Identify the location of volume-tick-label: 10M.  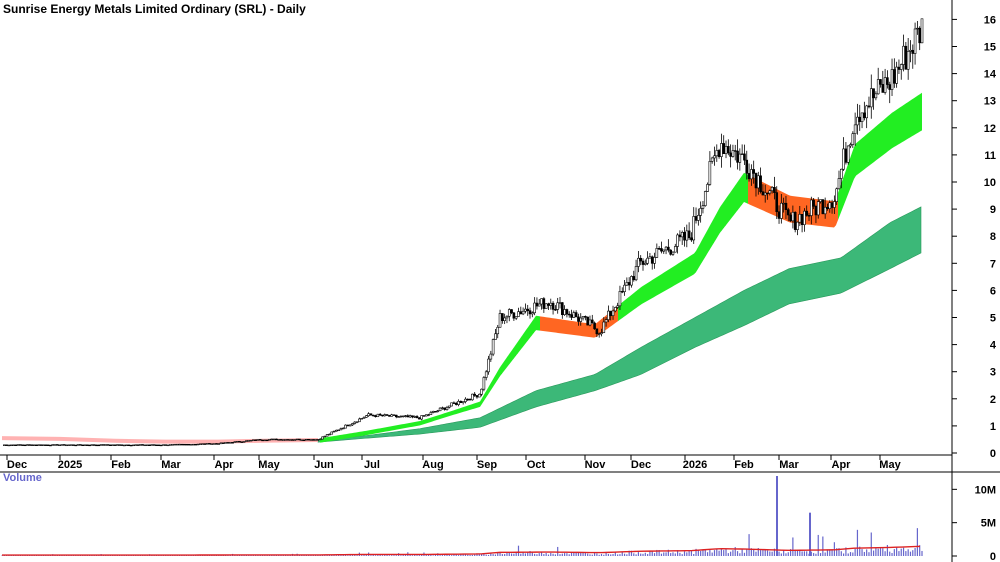
(985, 490).